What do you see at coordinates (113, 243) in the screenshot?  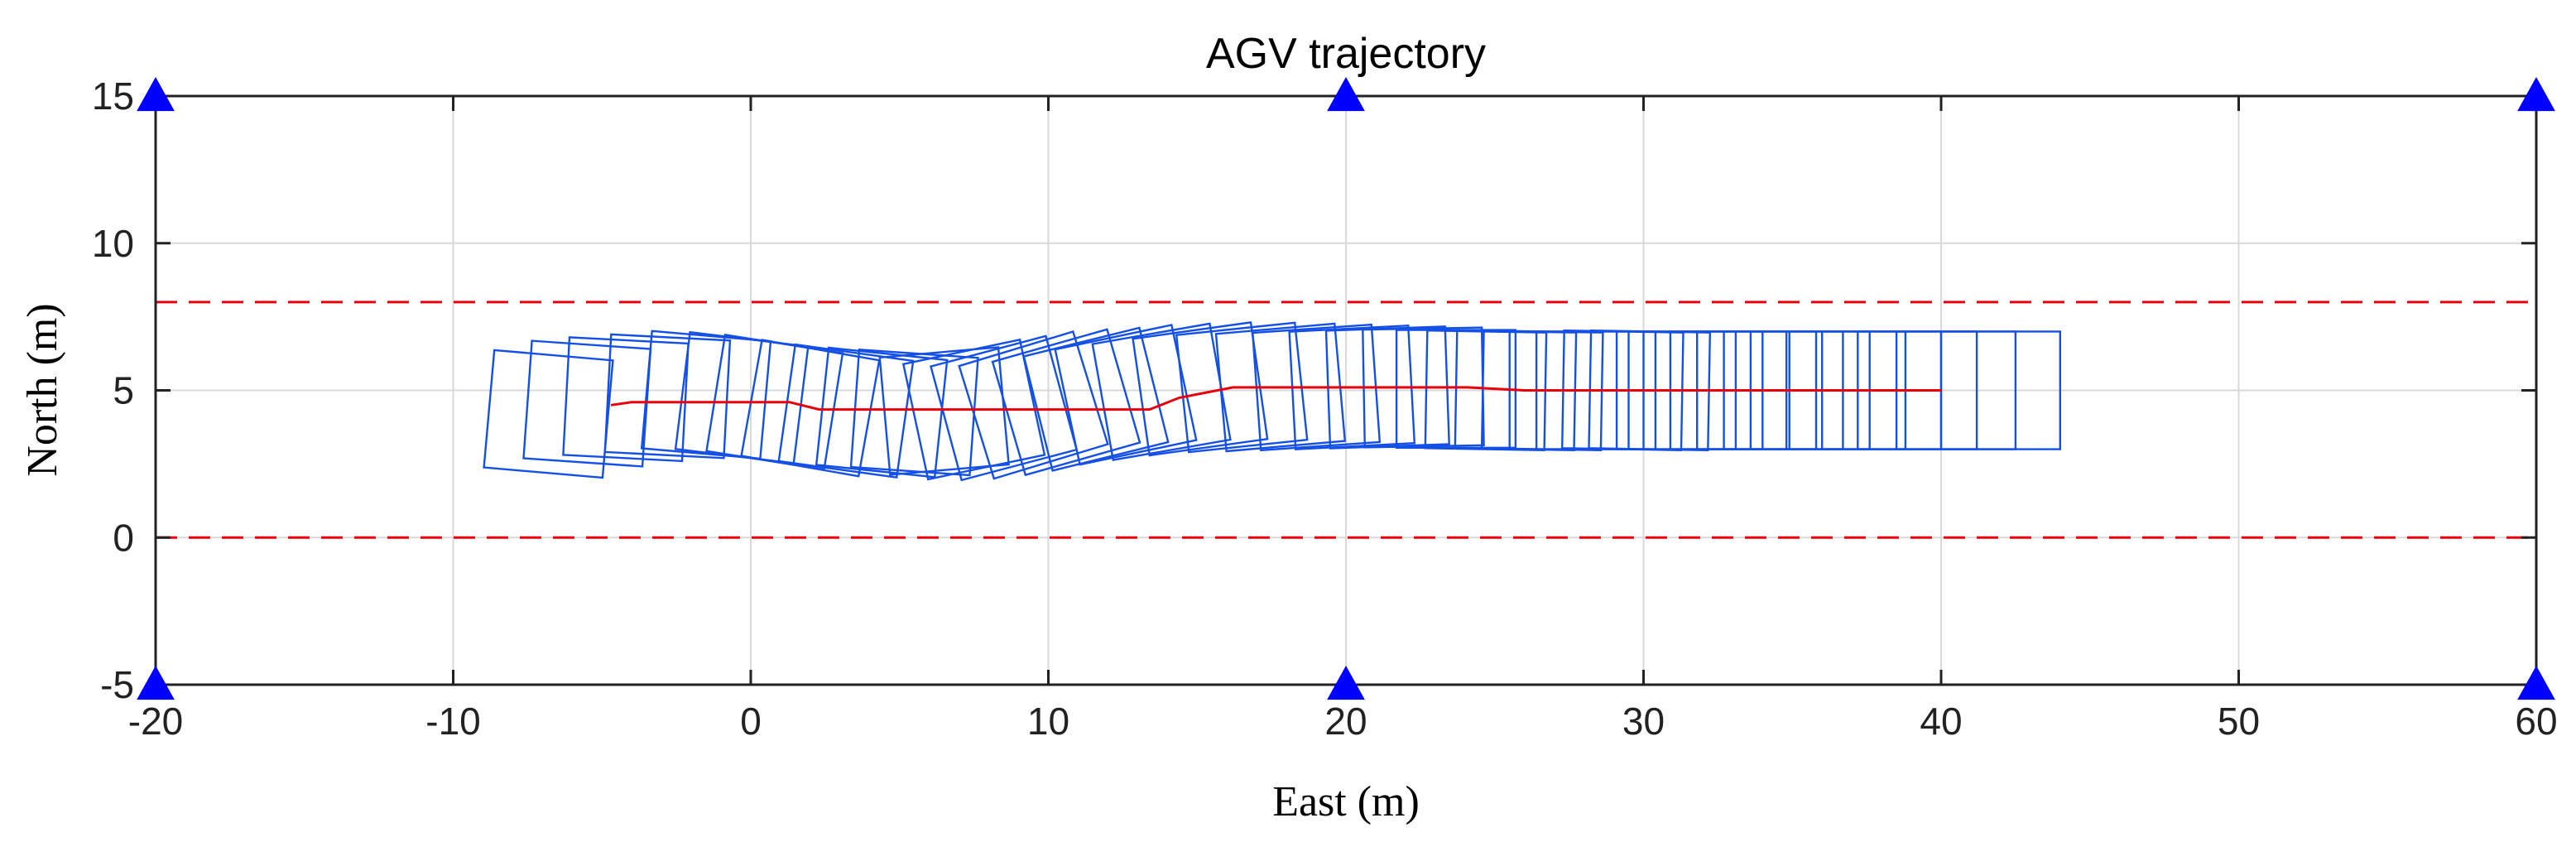 I see `y-tick-label: 10` at bounding box center [113, 243].